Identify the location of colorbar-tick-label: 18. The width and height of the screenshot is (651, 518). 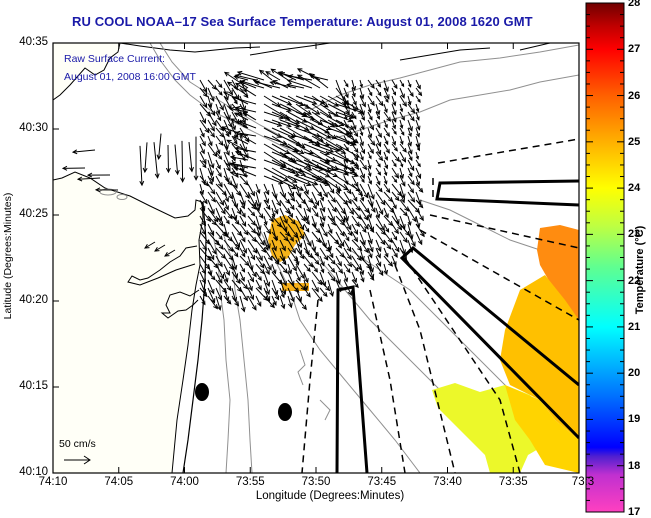
(634, 465).